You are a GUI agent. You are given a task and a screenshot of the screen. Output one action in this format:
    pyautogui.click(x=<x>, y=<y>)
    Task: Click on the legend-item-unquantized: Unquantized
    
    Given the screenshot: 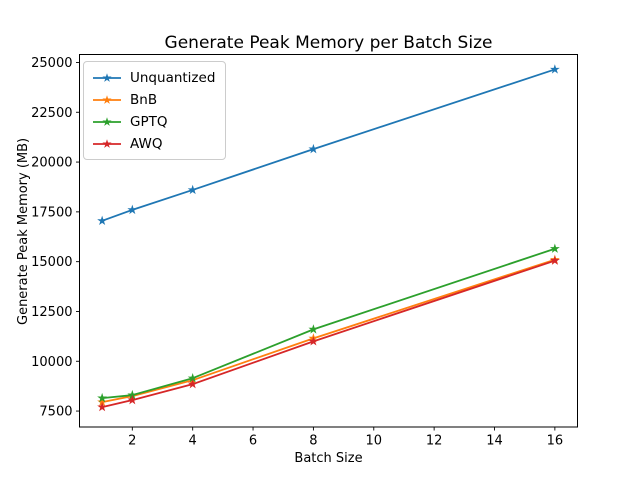 What is the action you would take?
    pyautogui.click(x=153, y=77)
    